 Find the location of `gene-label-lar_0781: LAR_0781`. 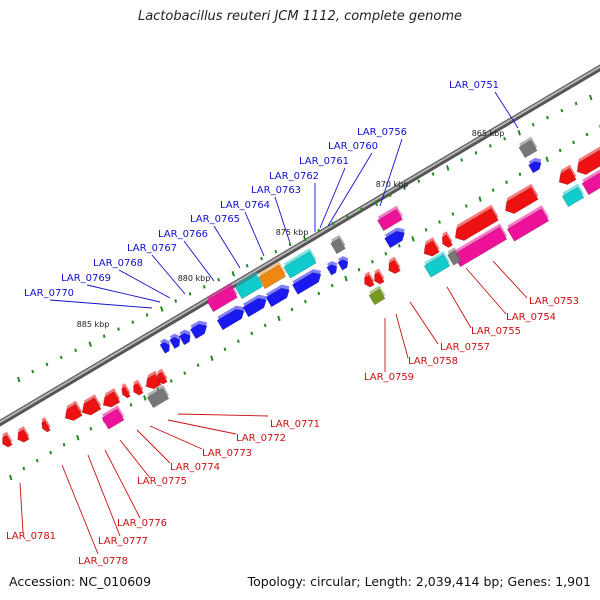

gene-label-lar_0781: LAR_0781 is located at coordinates (31, 512).